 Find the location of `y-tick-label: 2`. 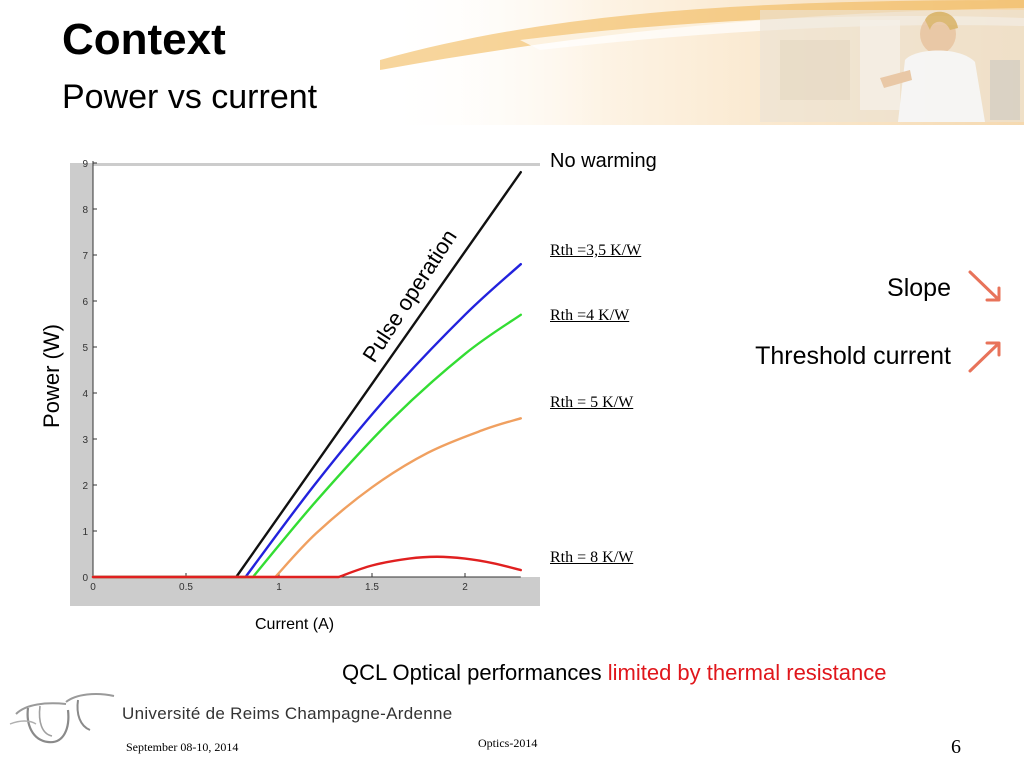

y-tick-label: 2 is located at coordinates (85, 486).